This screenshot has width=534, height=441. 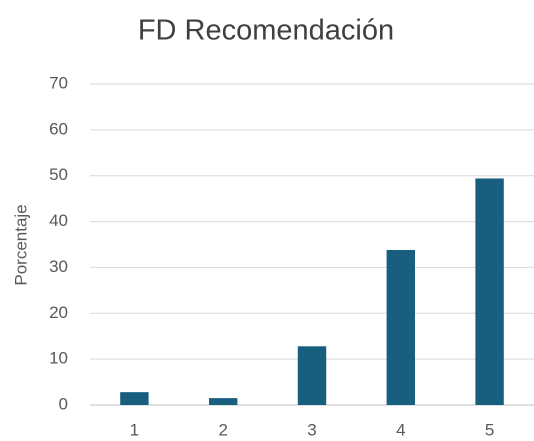 What do you see at coordinates (63, 403) in the screenshot?
I see `y-tick-label: 0` at bounding box center [63, 403].